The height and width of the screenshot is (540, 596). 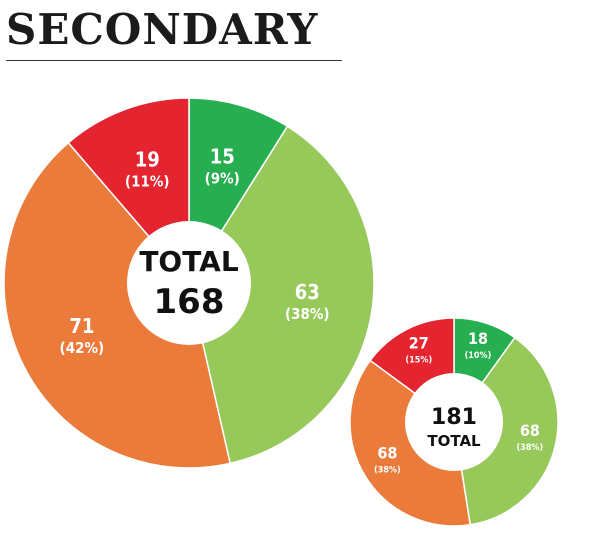 What do you see at coordinates (478, 356) in the screenshot?
I see `donut-1-slice-0-percent: (10%)` at bounding box center [478, 356].